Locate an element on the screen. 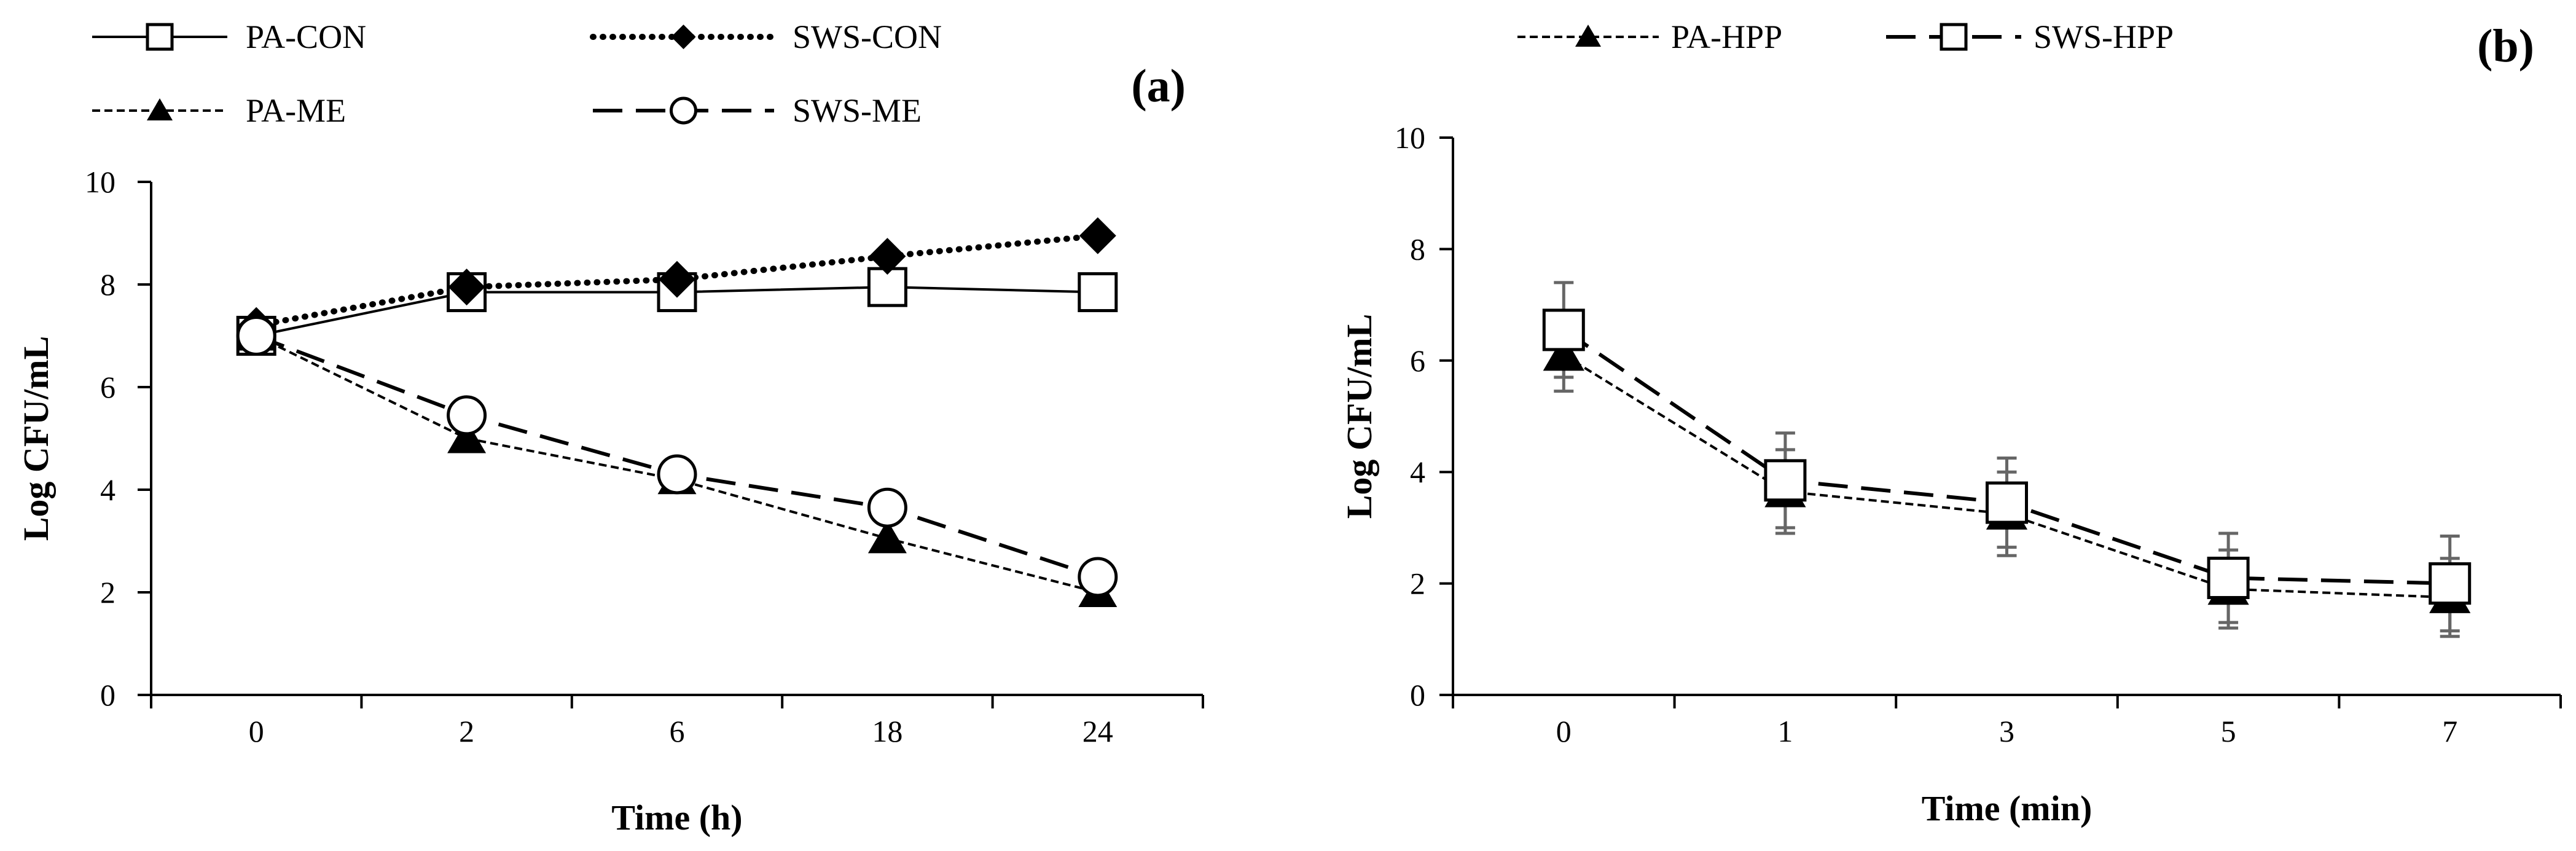 This screenshot has height=851, width=2576. legend-label: PA-CON is located at coordinates (306, 36).